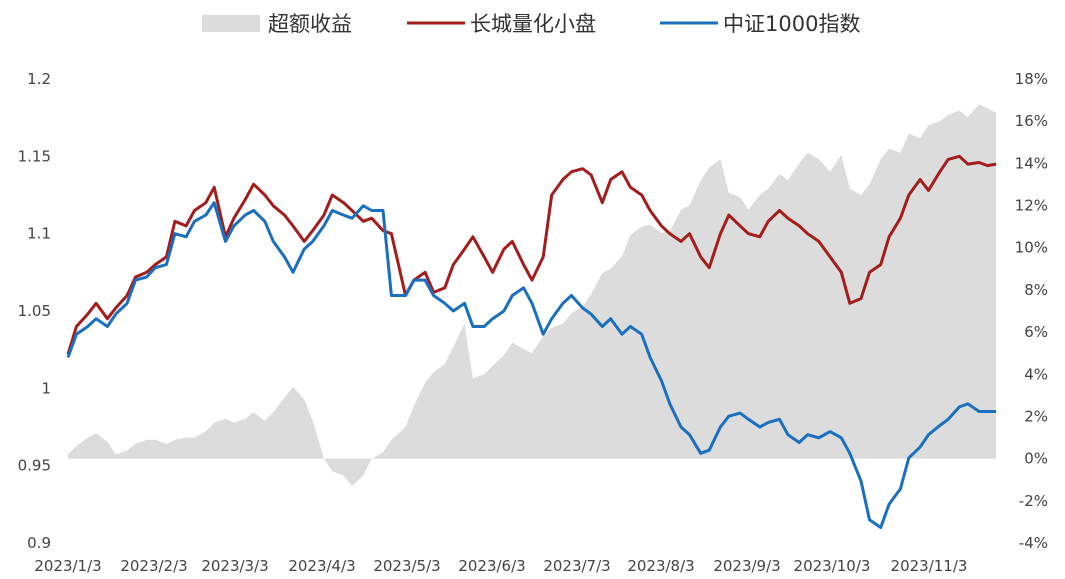  What do you see at coordinates (660, 566) in the screenshot?
I see `x-axis-tick-label: 2023/8/3` at bounding box center [660, 566].